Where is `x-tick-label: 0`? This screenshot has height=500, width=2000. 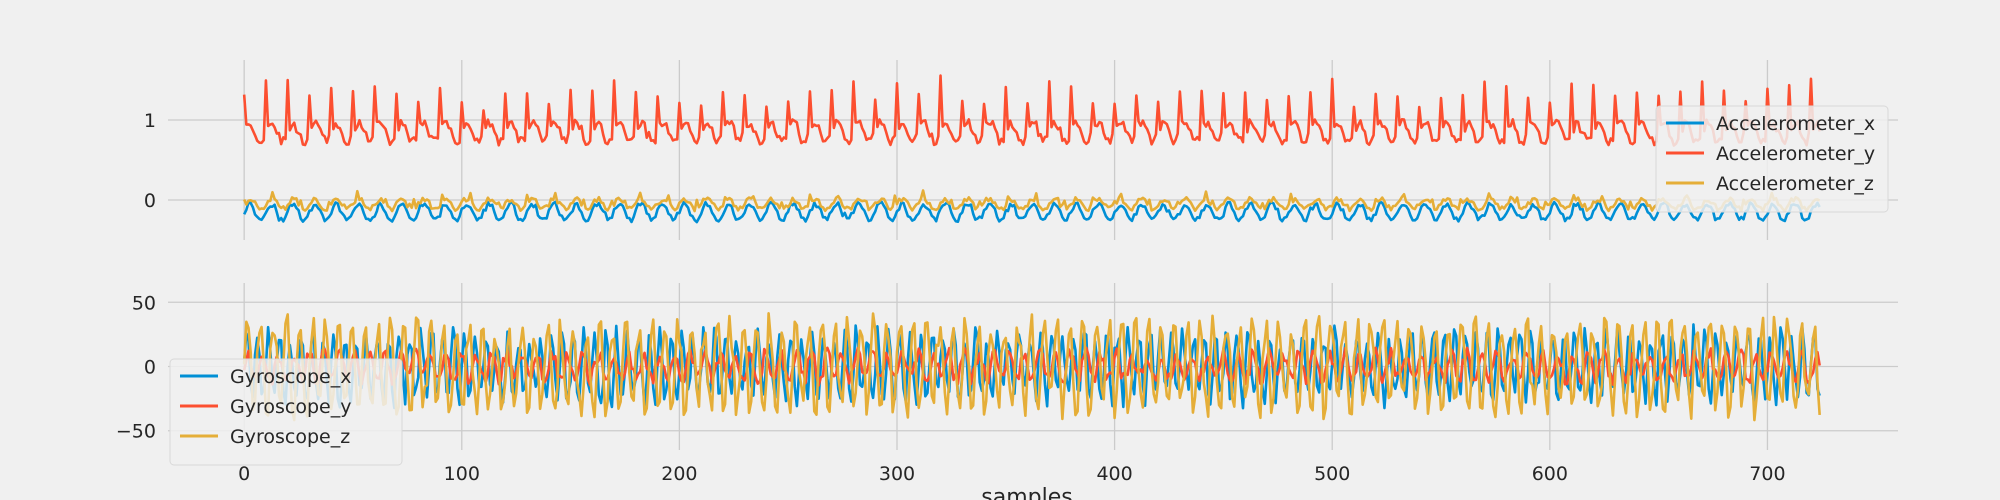
x-tick-label: 0 is located at coordinates (244, 474).